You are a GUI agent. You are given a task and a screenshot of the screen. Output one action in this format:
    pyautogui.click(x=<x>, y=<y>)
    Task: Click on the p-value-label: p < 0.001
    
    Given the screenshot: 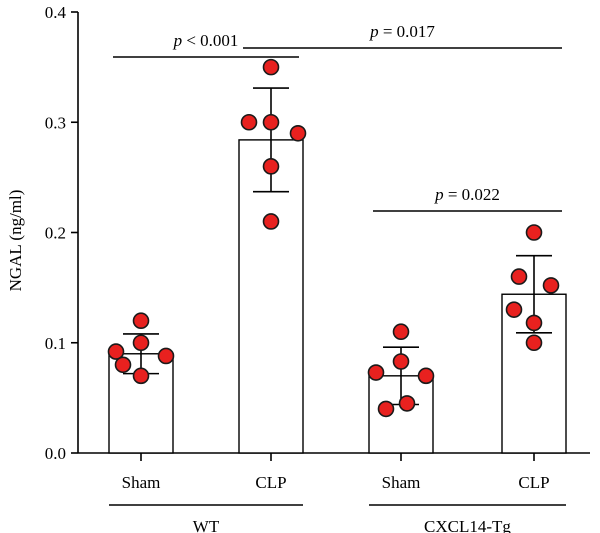 What is the action you would take?
    pyautogui.click(x=206, y=40)
    